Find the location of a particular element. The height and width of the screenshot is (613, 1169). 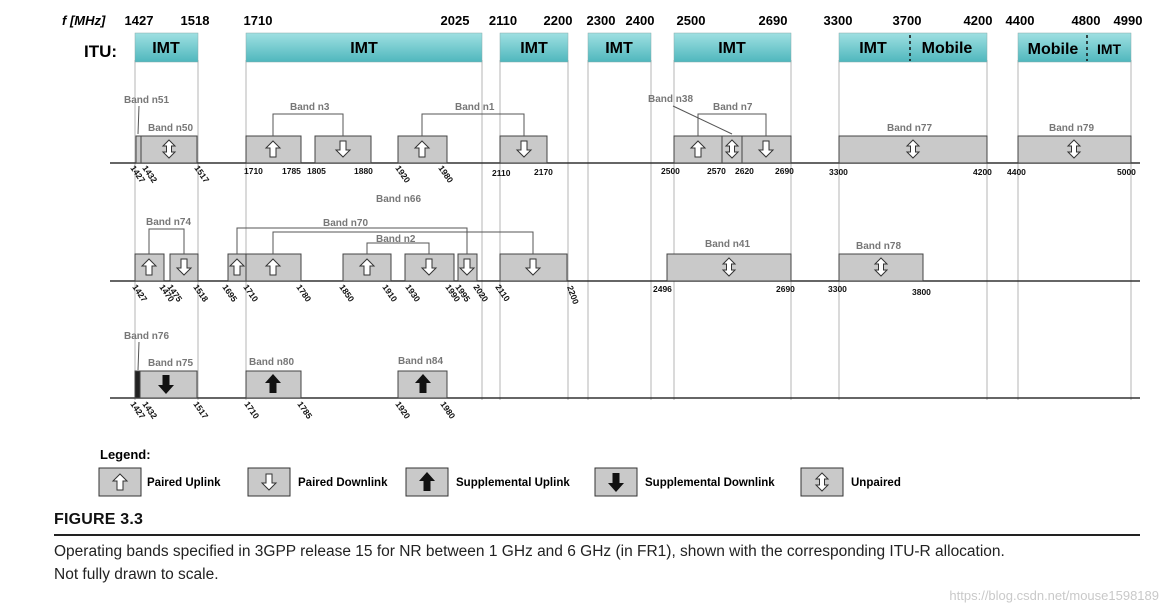

axis-tick: 2200 is located at coordinates (558, 20).